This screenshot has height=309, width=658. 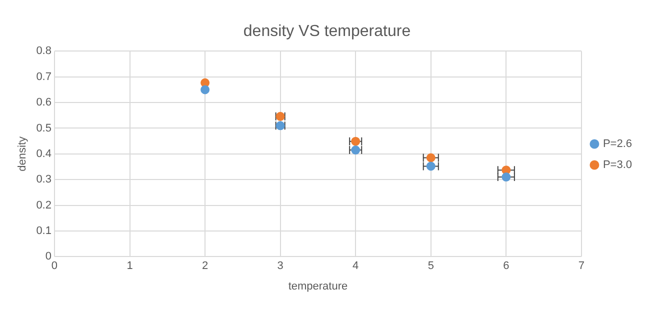 I want to click on y-tick-label: 0.1, so click(x=44, y=230).